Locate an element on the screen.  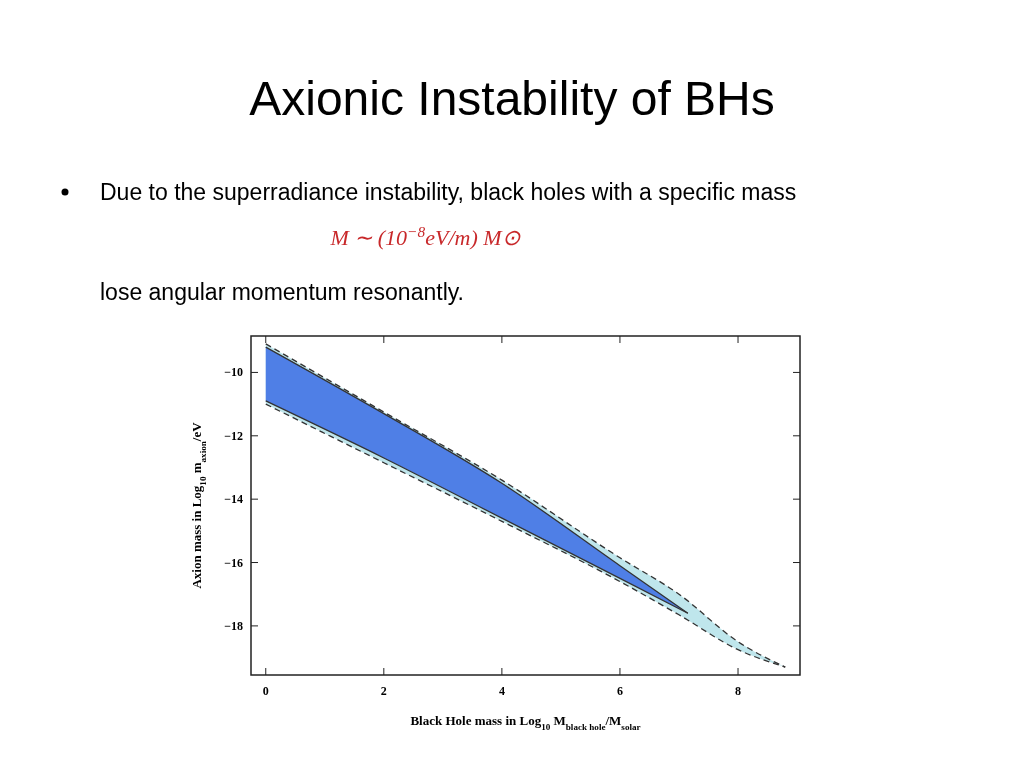
x-tick-label: 6 is located at coordinates (619, 691).